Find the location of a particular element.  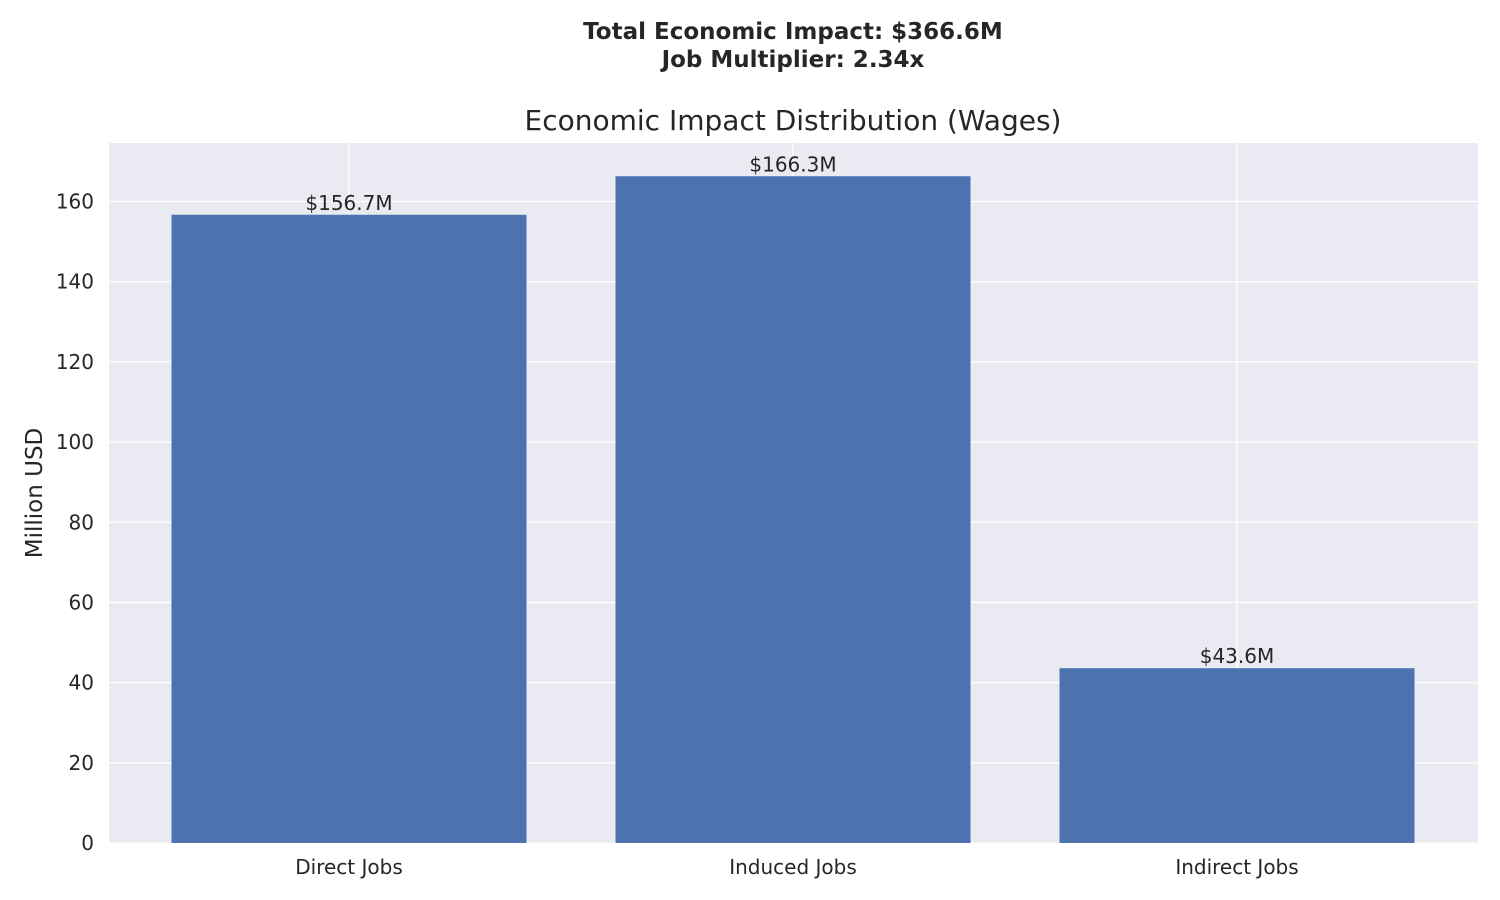

bar-value-label: $43.6M is located at coordinates (1237, 656).